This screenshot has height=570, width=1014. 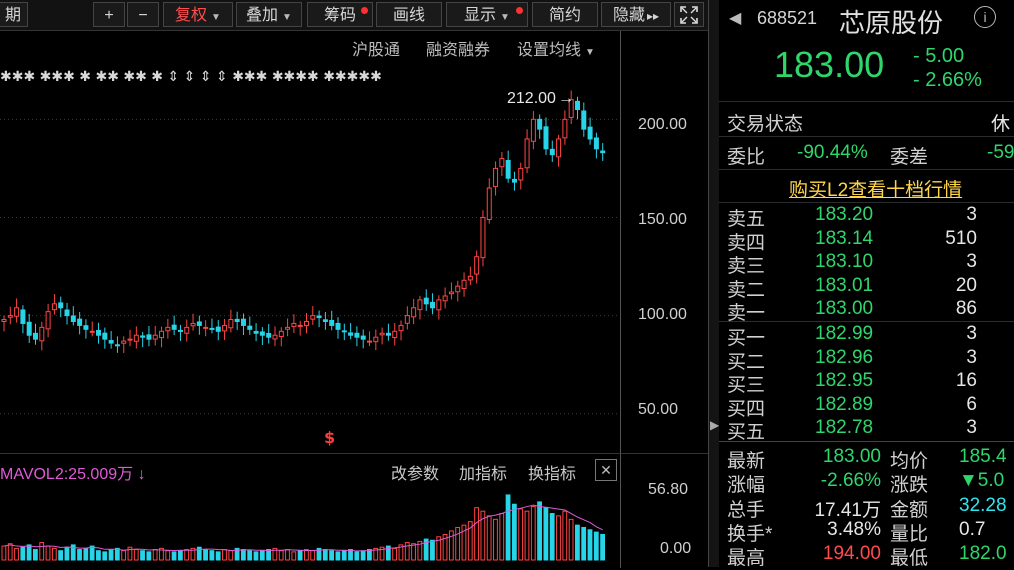 What do you see at coordinates (664, 510) in the screenshot?
I see `volume-axis` at bounding box center [664, 510].